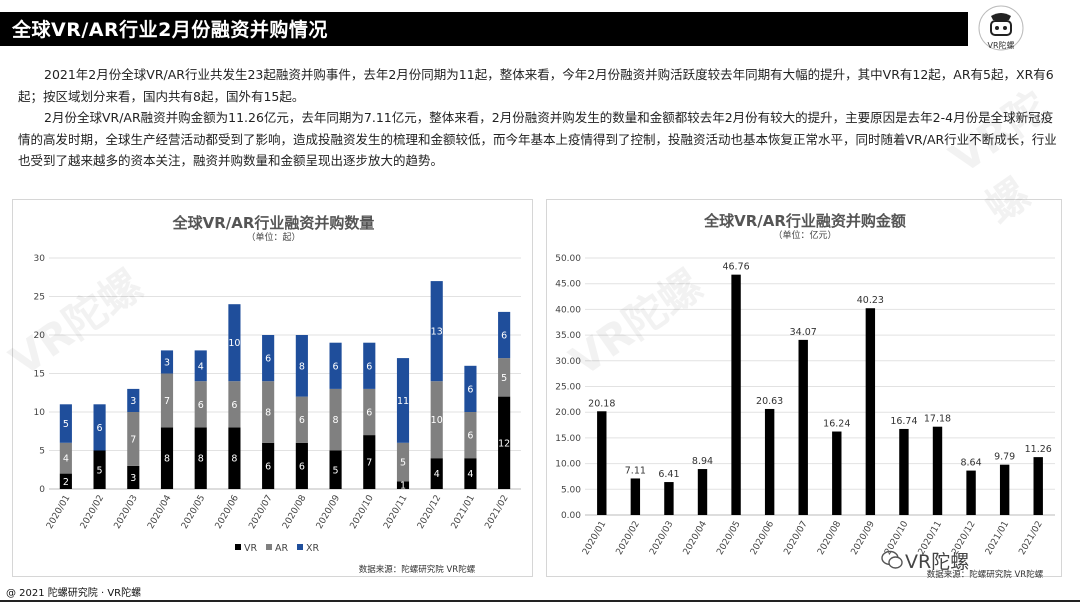 Image resolution: width=1080 pixels, height=608 pixels. What do you see at coordinates (1030, 538) in the screenshot?
I see `x-tick-label: 2021/02` at bounding box center [1030, 538].